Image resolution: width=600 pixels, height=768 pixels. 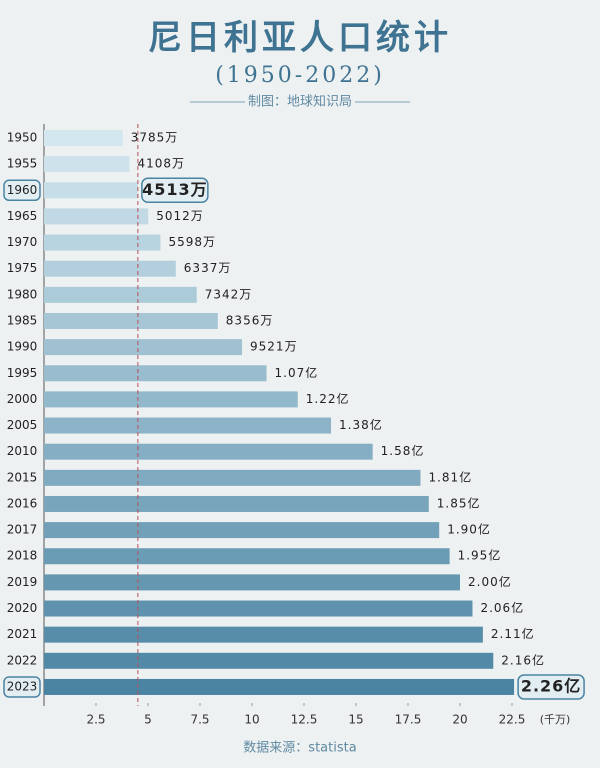 What do you see at coordinates (22, 582) in the screenshot?
I see `y-tick-label: 2019` at bounding box center [22, 582].